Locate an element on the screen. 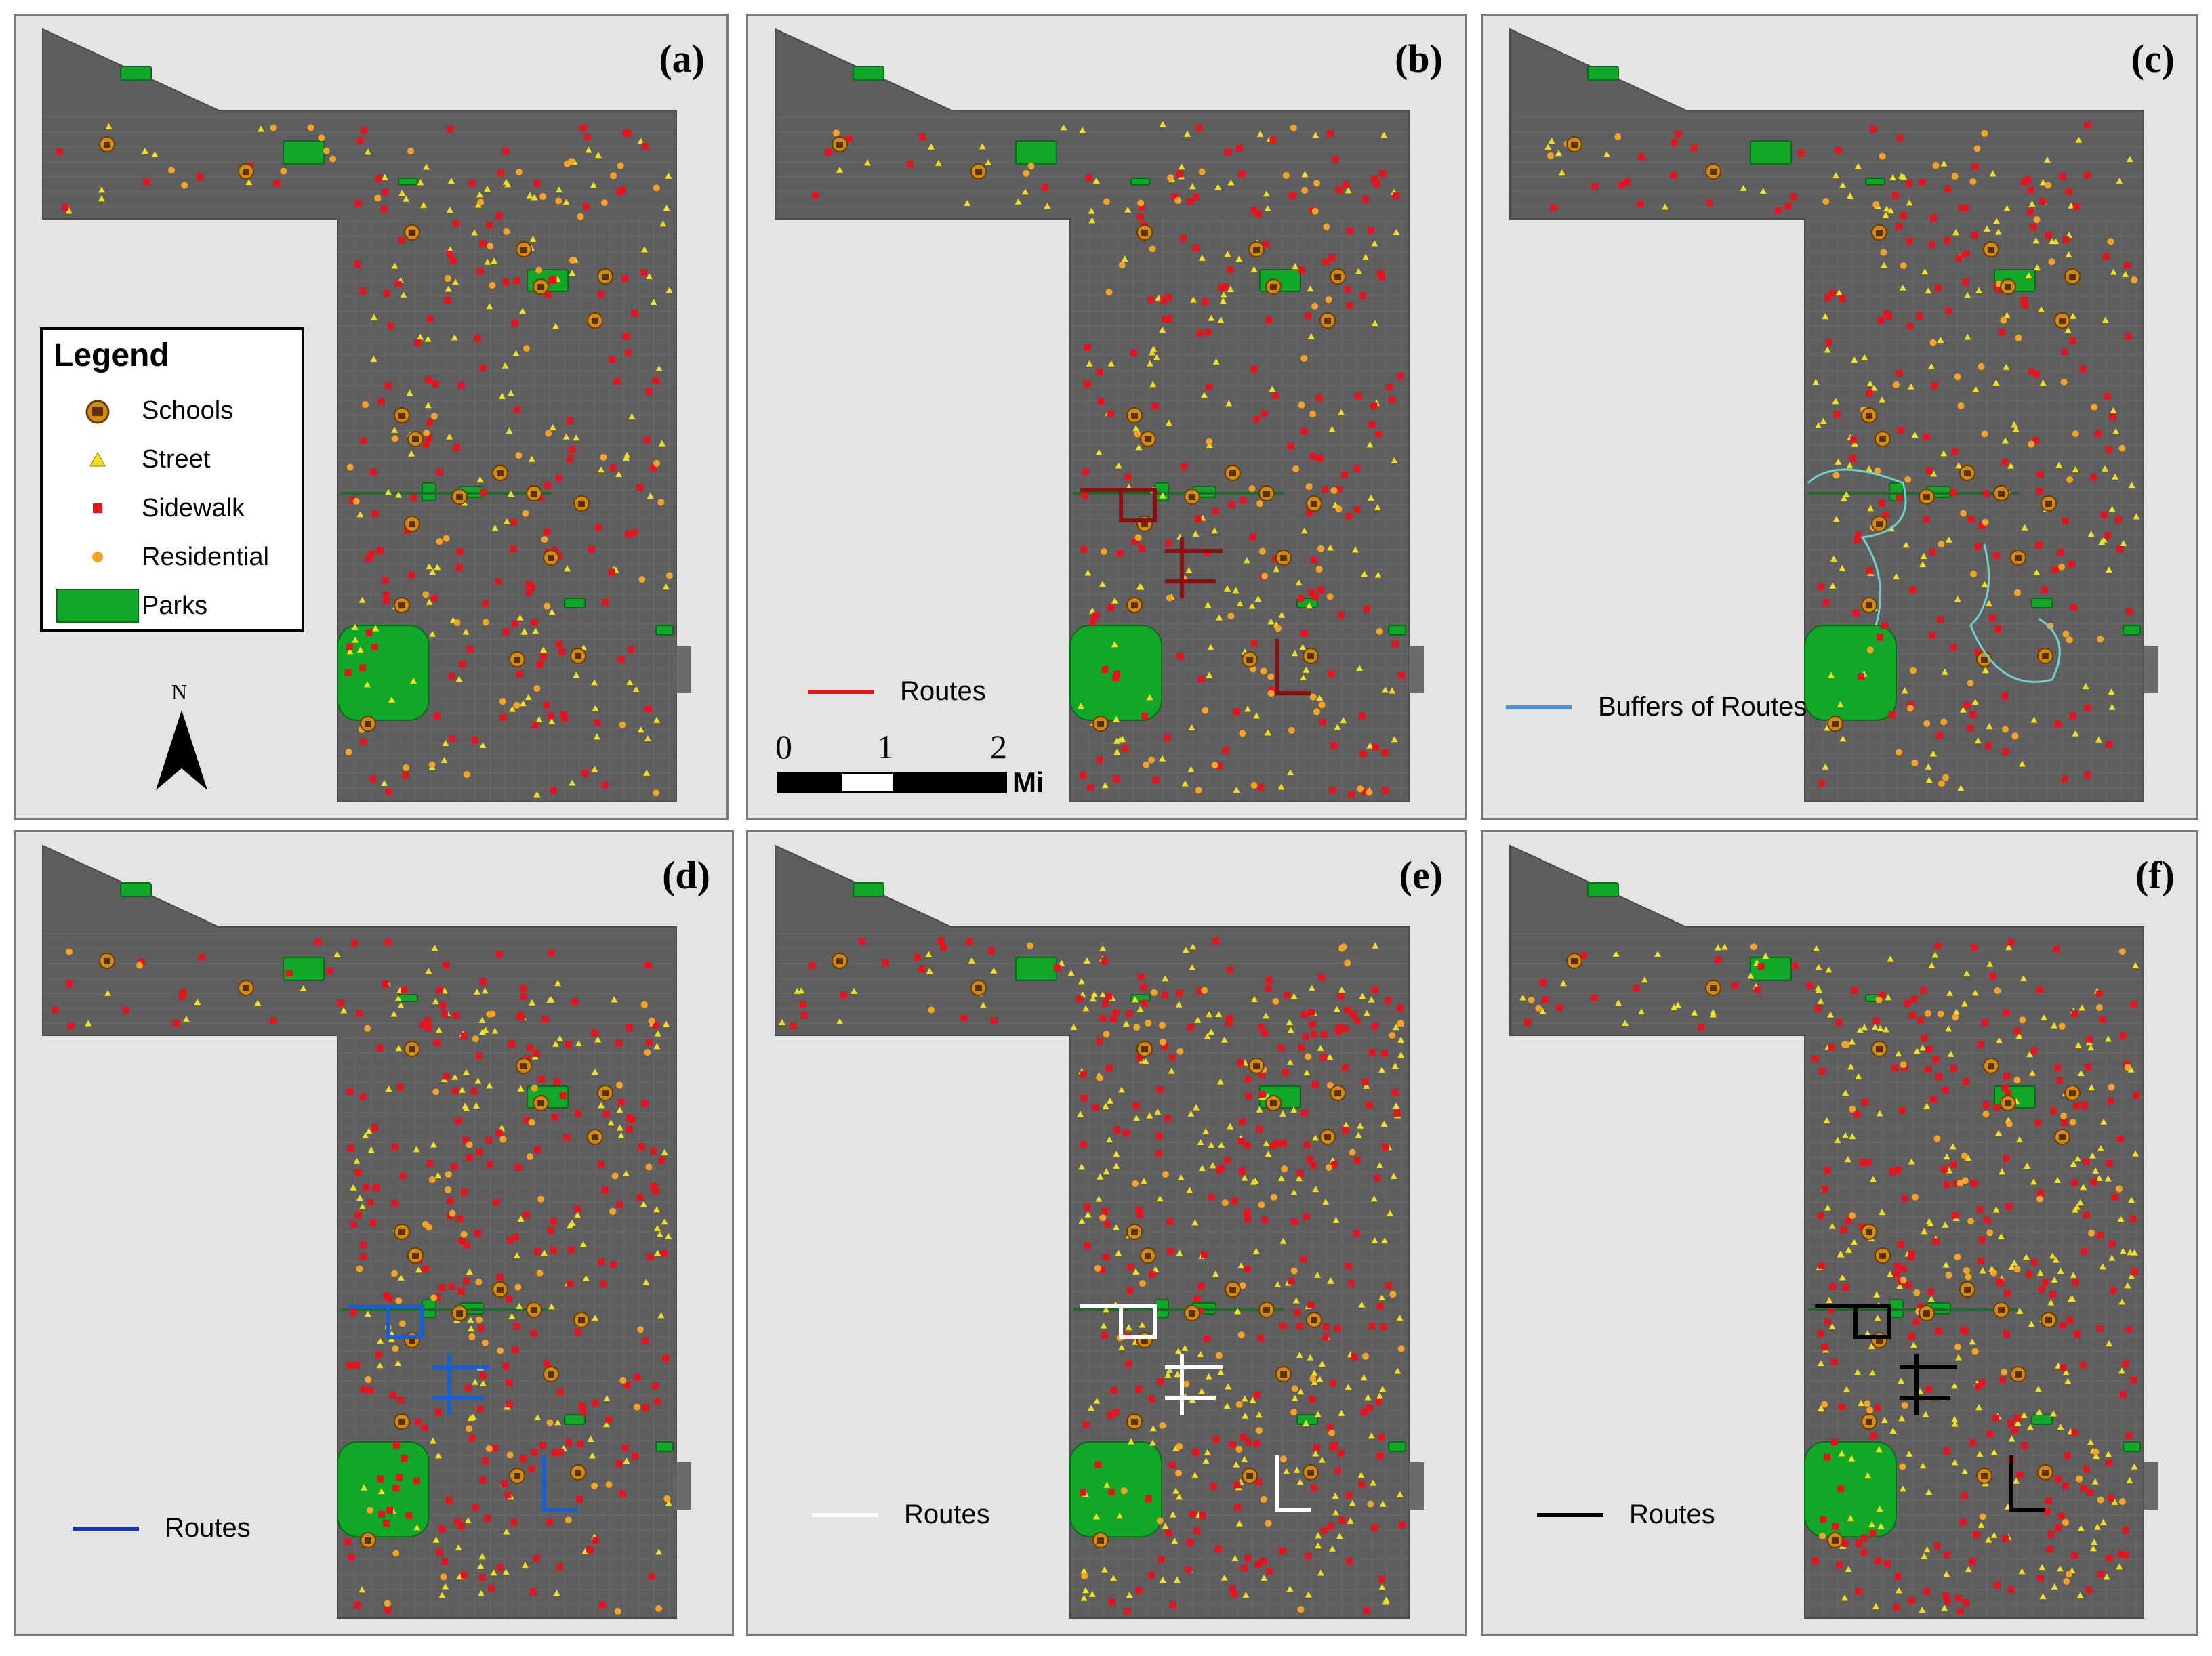  school-icon is located at coordinates (979, 988).